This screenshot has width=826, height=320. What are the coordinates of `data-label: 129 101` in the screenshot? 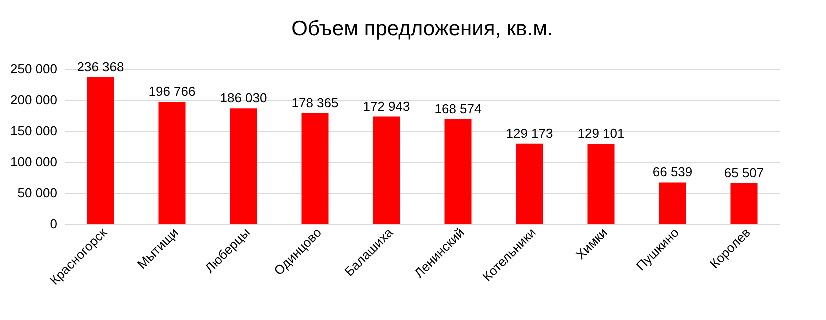 It's located at (601, 133).